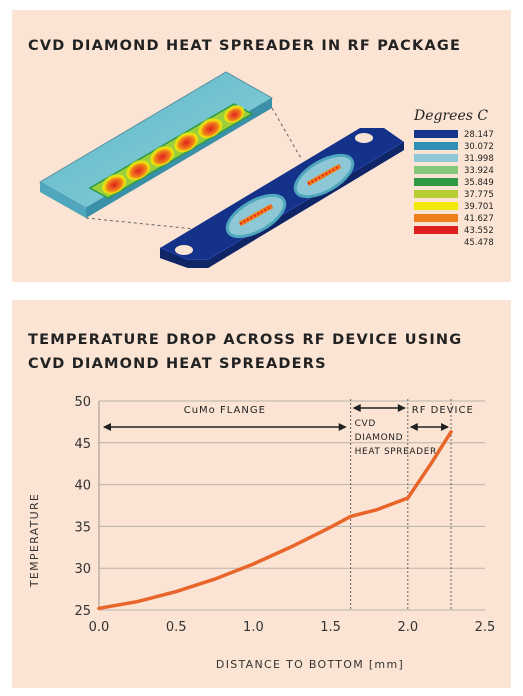 The height and width of the screenshot is (696, 523). What do you see at coordinates (253, 627) in the screenshot?
I see `x-tick-label: 1.0` at bounding box center [253, 627].